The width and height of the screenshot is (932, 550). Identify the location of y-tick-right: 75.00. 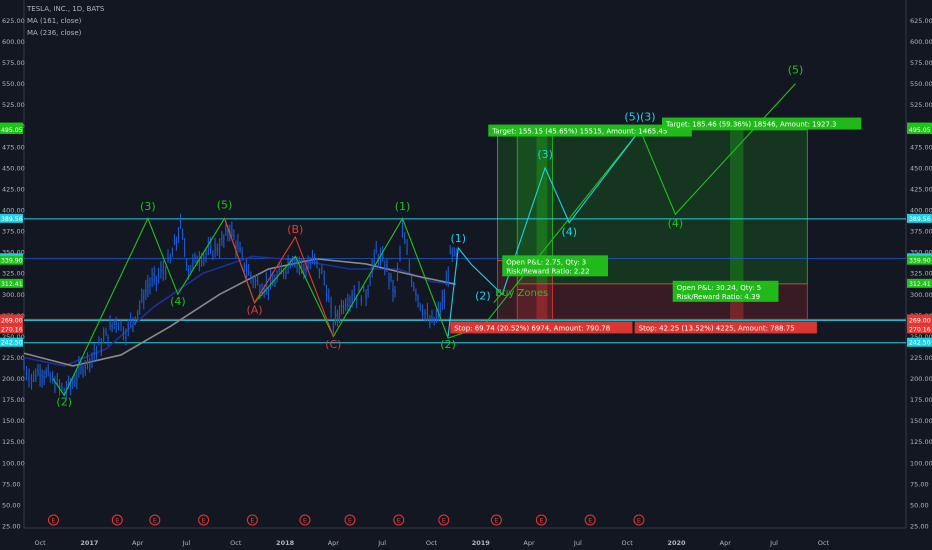
(919, 484).